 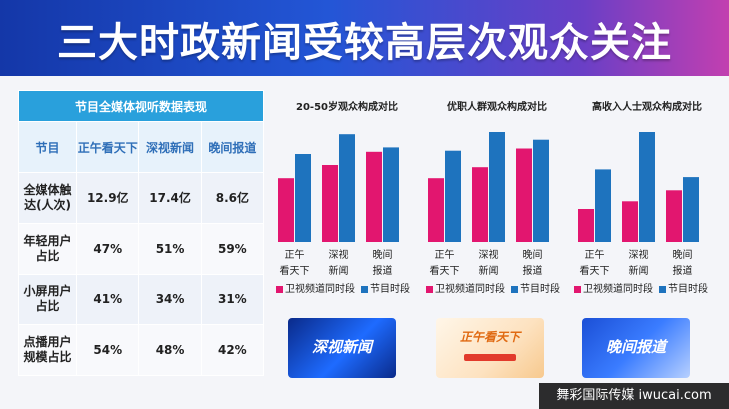 I want to click on program-thumbnail-shenshi: 深视新闻, so click(x=342, y=348).